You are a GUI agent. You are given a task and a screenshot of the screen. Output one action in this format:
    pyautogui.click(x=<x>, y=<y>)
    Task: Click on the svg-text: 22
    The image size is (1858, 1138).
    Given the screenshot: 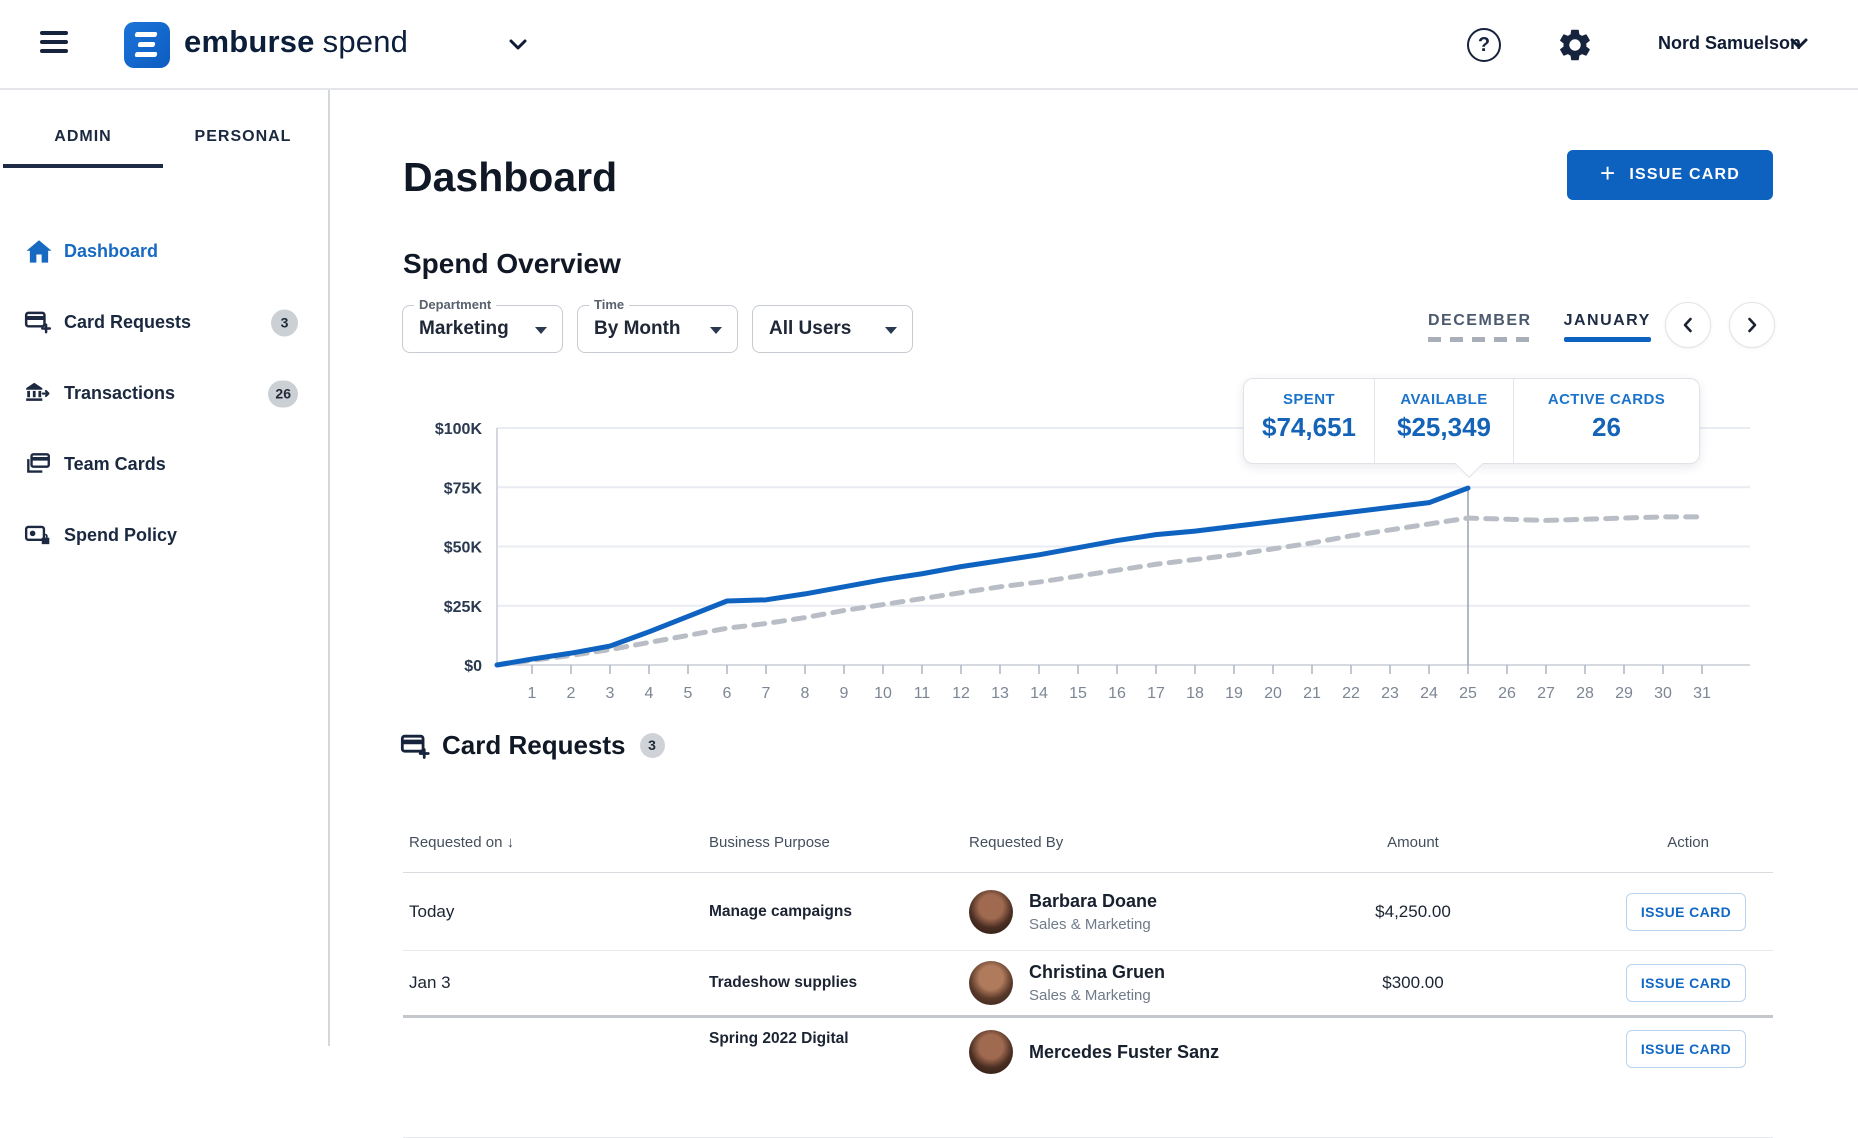 What is the action you would take?
    pyautogui.click(x=1351, y=693)
    